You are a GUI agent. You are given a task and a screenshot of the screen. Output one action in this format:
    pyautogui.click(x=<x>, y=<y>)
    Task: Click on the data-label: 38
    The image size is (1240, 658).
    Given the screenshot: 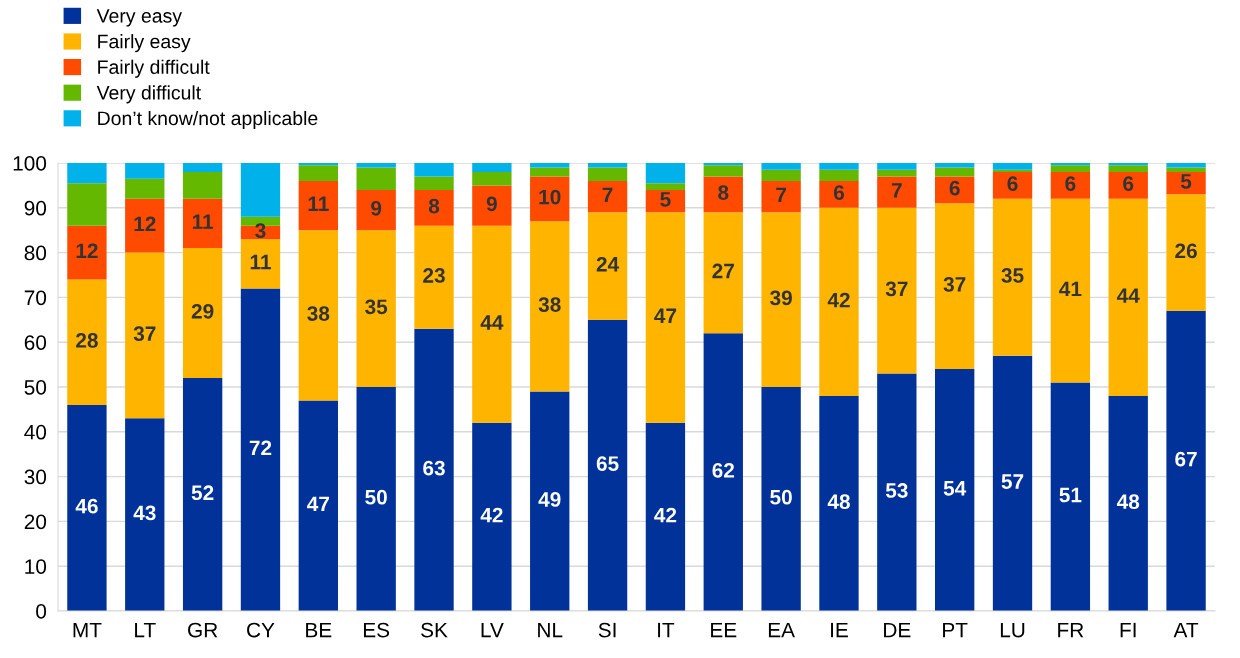 What is the action you would take?
    pyautogui.click(x=318, y=313)
    